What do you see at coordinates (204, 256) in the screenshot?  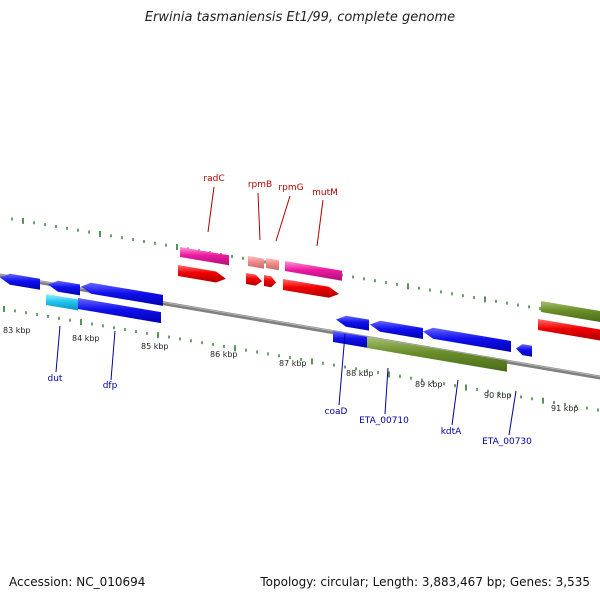 I see `gene-block-radC` at bounding box center [204, 256].